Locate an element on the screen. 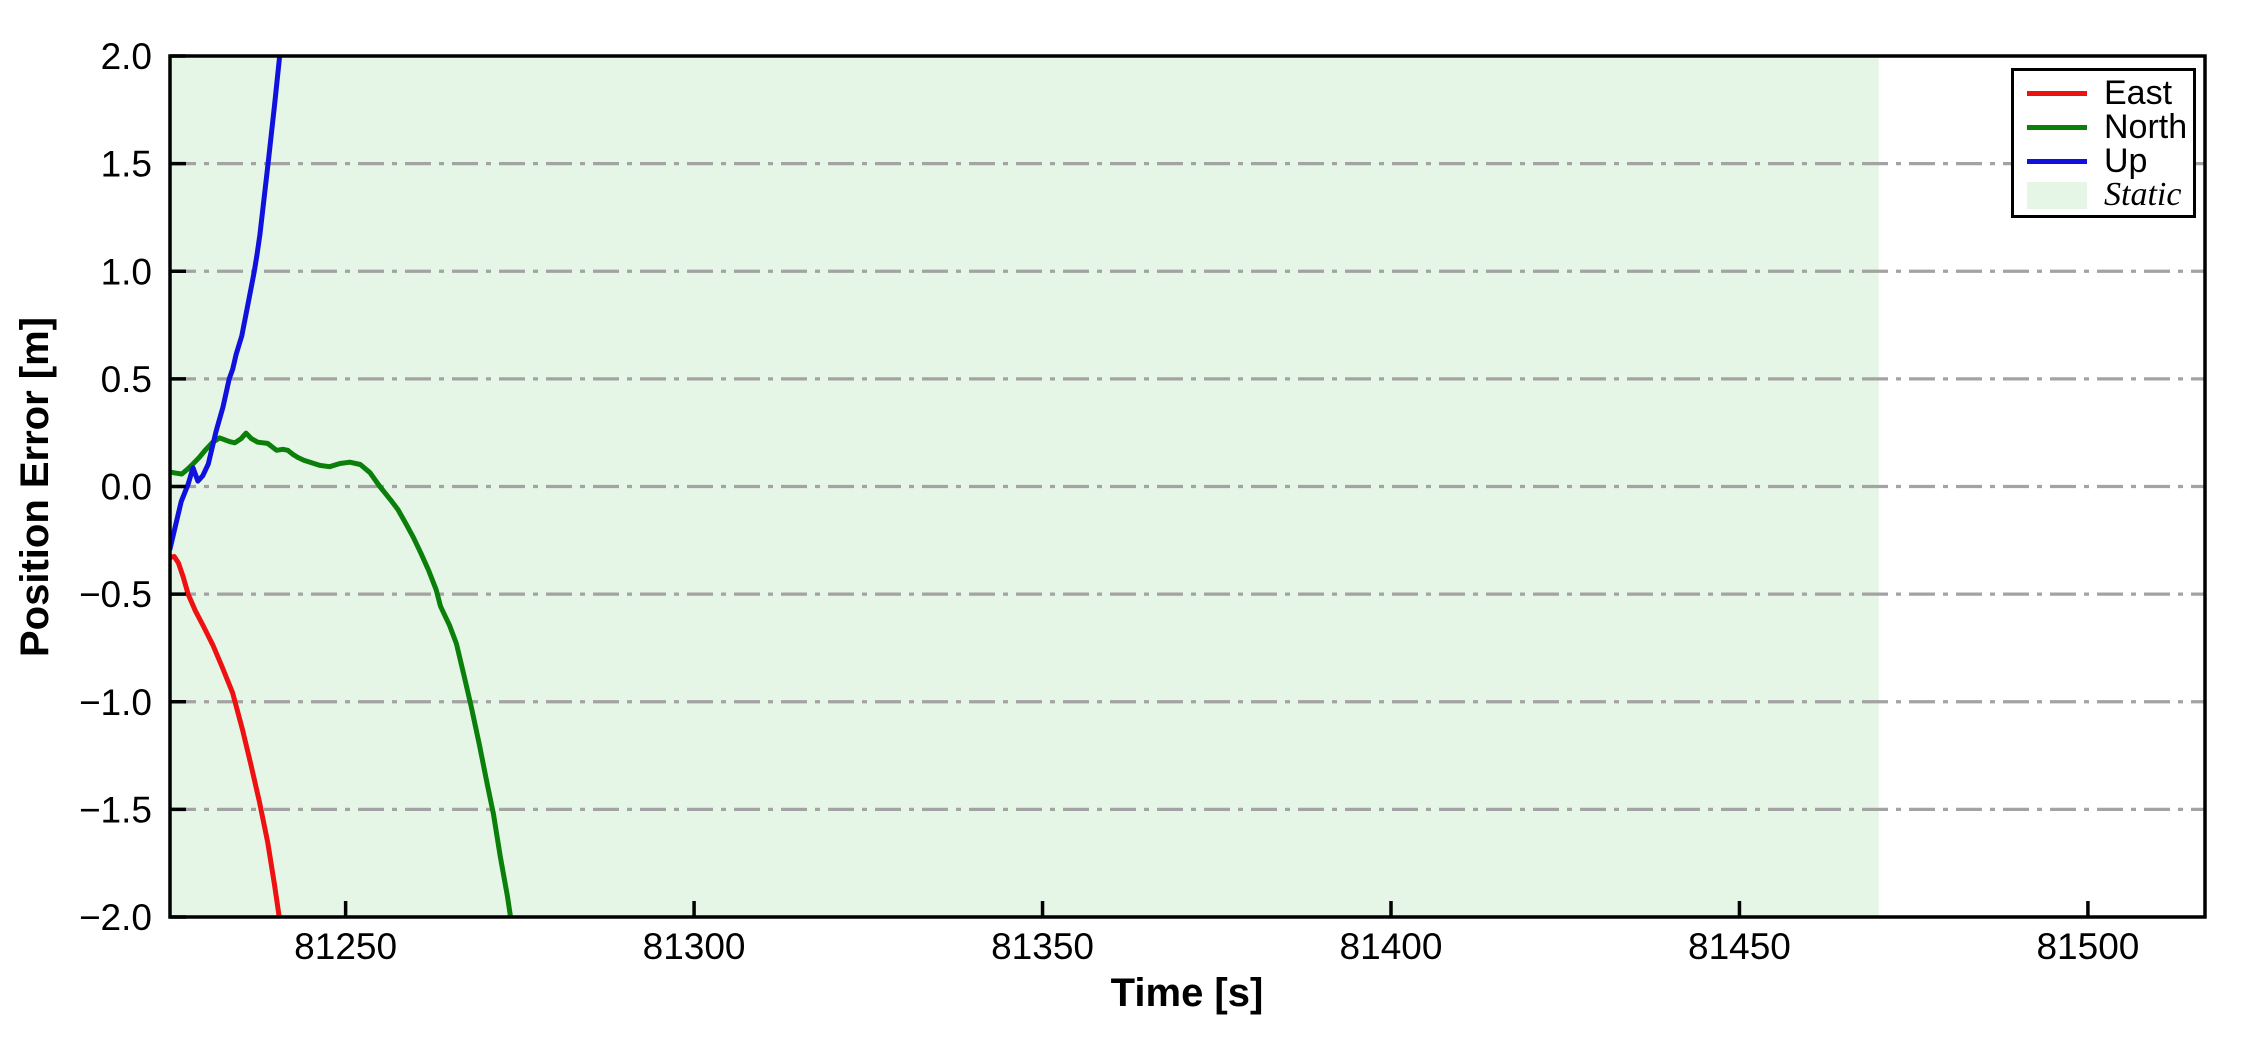 This screenshot has height=1050, width=2250. legend-label-static: Static is located at coordinates (2143, 194).